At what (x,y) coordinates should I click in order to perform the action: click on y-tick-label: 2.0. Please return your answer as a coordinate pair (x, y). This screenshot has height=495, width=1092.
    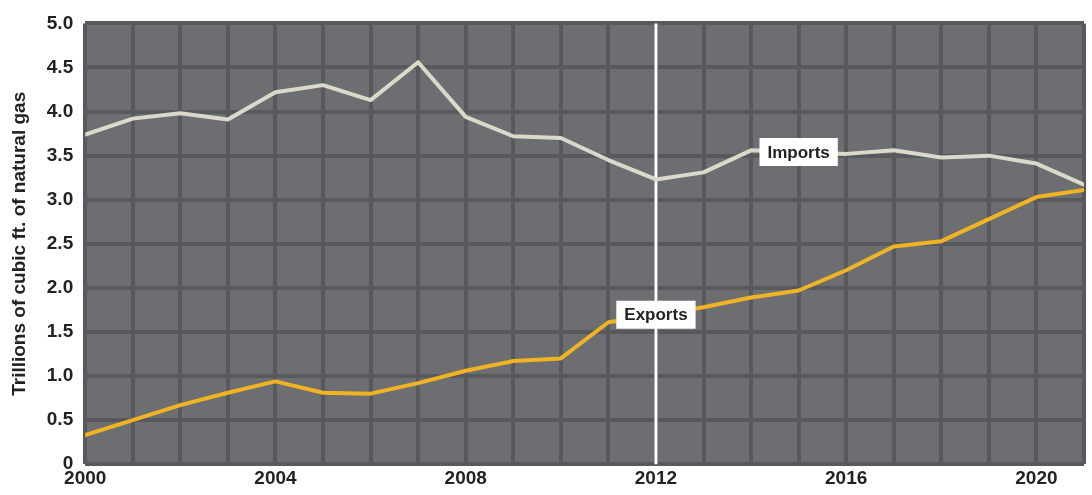
    Looking at the image, I should click on (60, 287).